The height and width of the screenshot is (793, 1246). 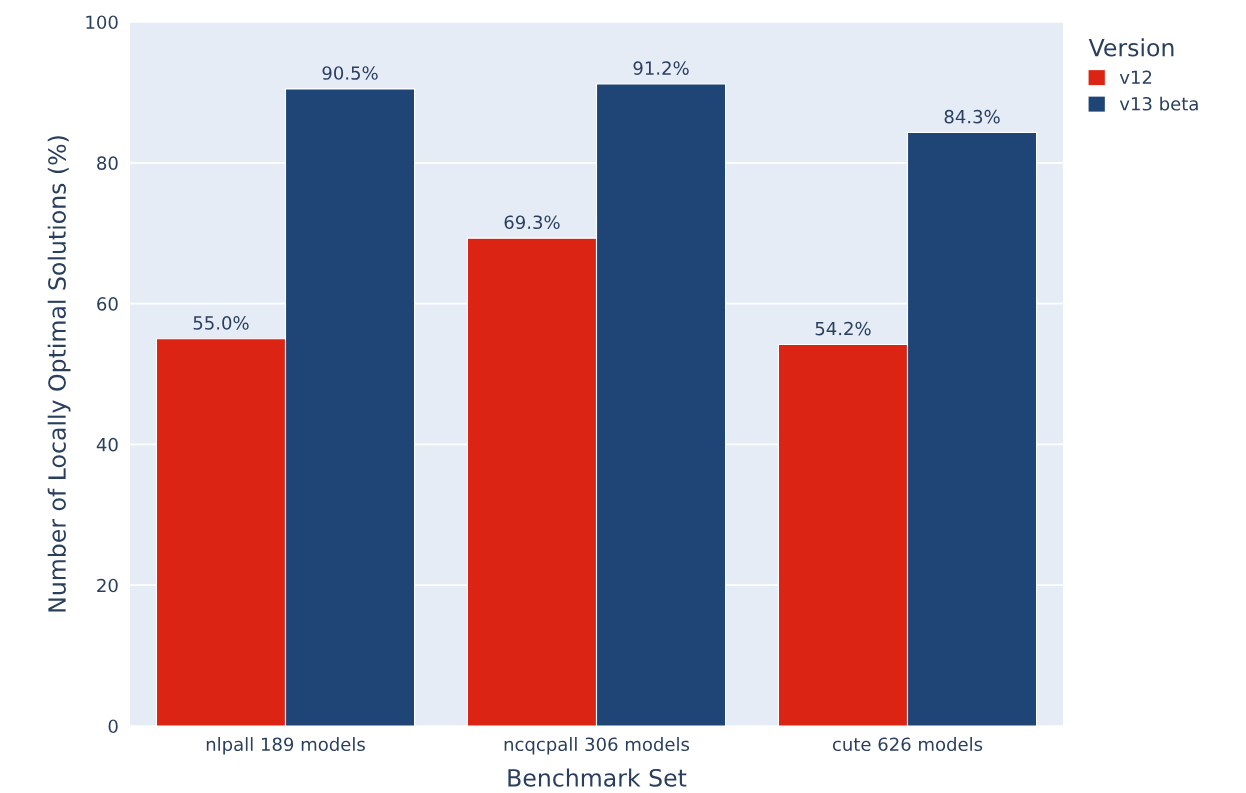 I want to click on y-tick-label: 40, so click(x=107, y=444).